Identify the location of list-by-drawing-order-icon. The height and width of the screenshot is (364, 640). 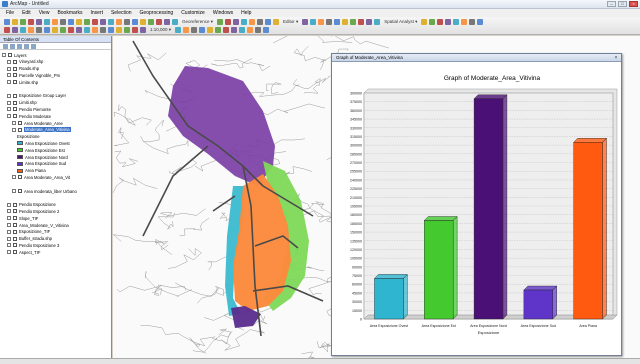
(5, 46).